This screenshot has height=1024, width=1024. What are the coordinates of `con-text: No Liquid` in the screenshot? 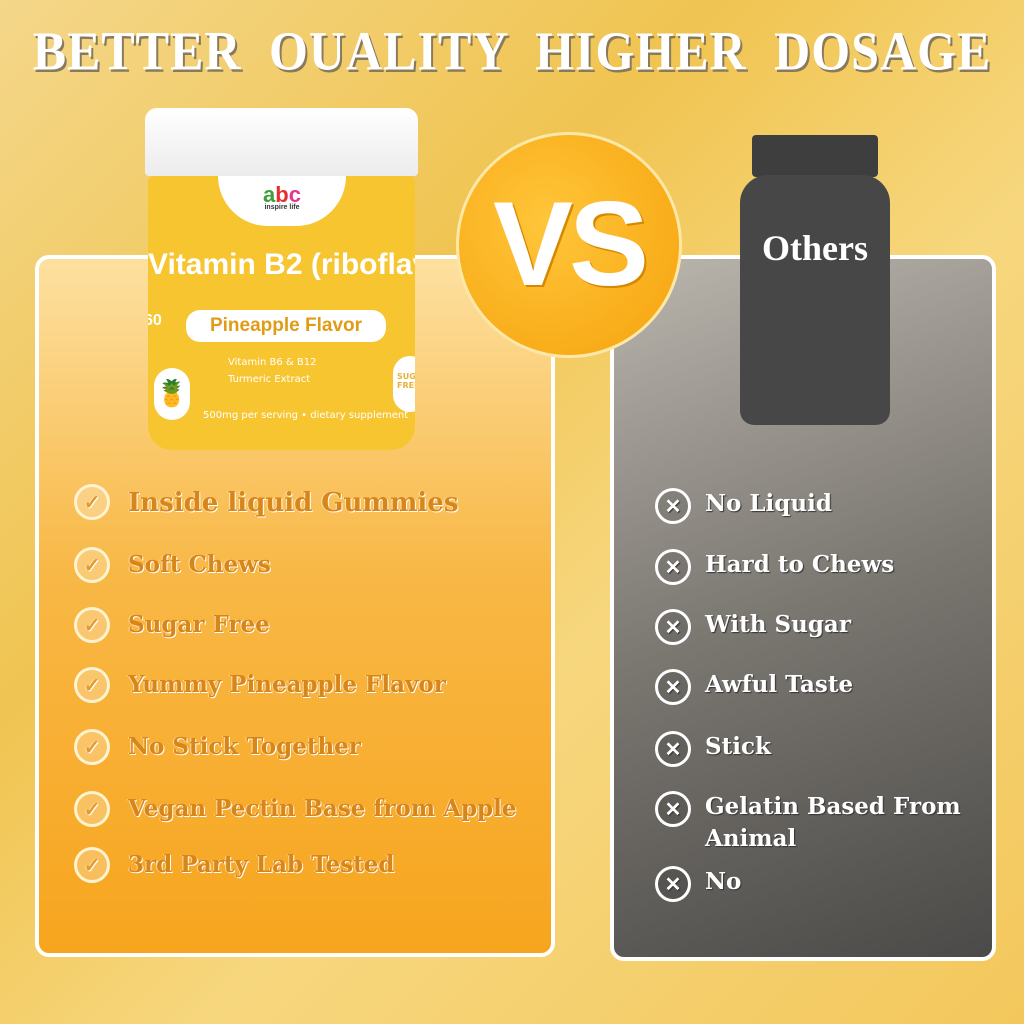 It's located at (768, 503).